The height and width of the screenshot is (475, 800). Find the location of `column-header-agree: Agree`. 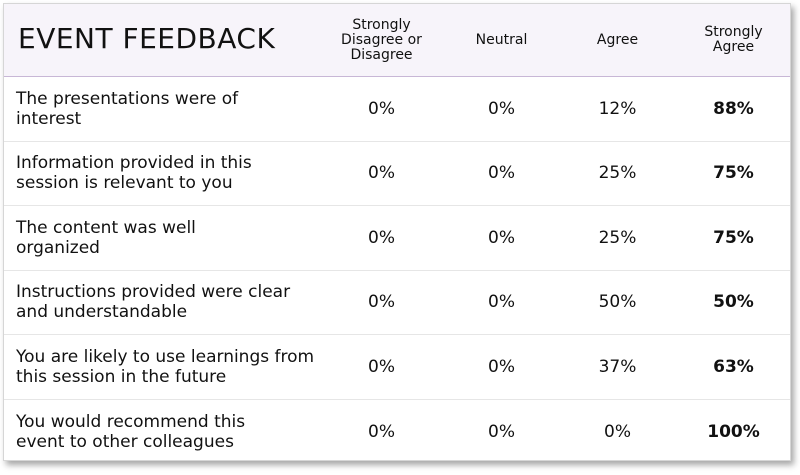

column-header-agree: Agree is located at coordinates (617, 39).